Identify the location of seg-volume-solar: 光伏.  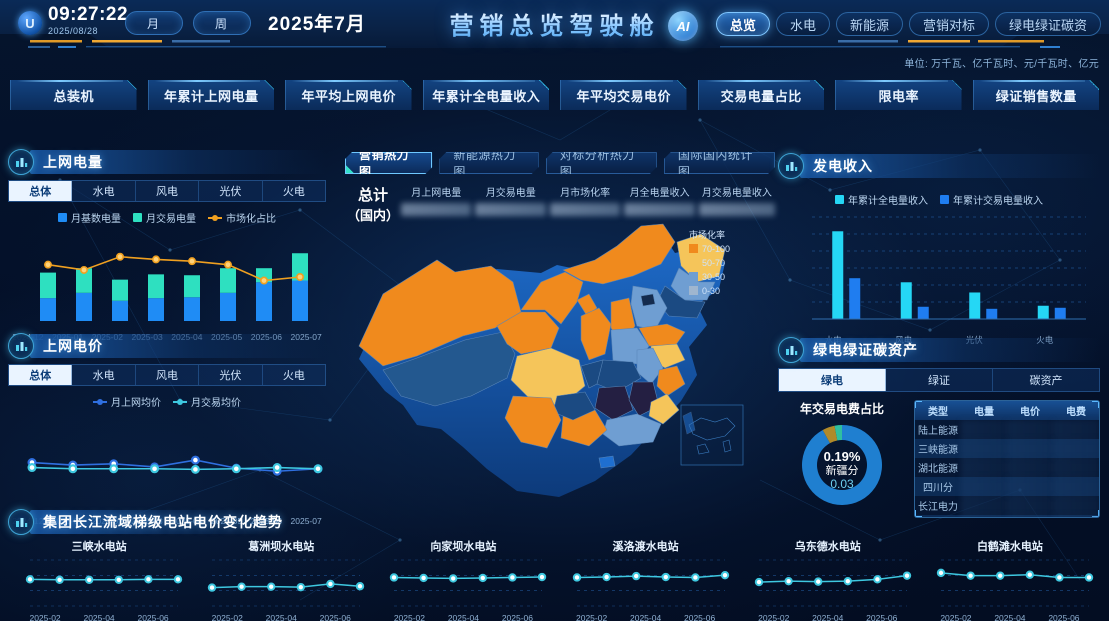
(231, 191).